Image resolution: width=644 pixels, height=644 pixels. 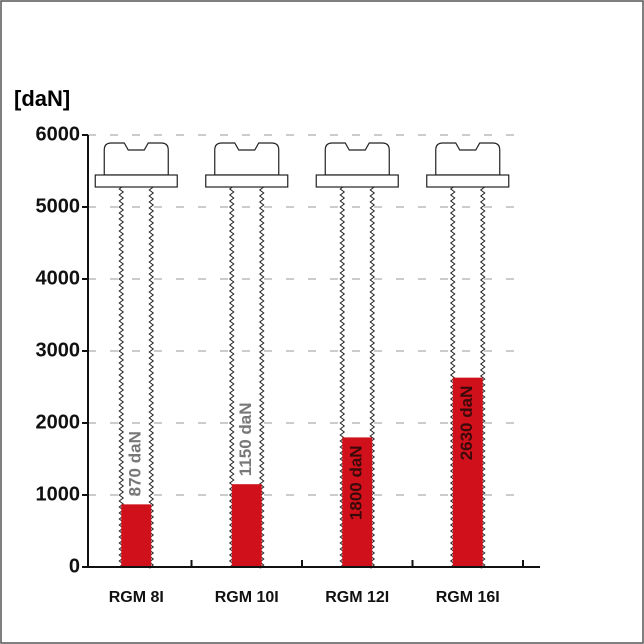 I want to click on y-tick-label: 4000, so click(x=58, y=278).